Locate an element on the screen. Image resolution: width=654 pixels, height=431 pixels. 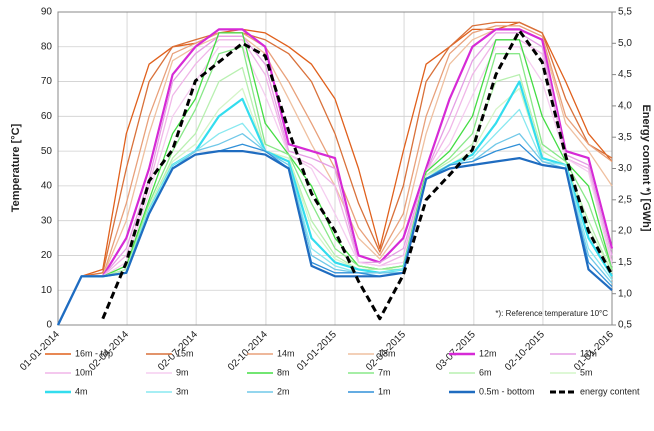
y-tick-label: 90 is located at coordinates (47, 12).